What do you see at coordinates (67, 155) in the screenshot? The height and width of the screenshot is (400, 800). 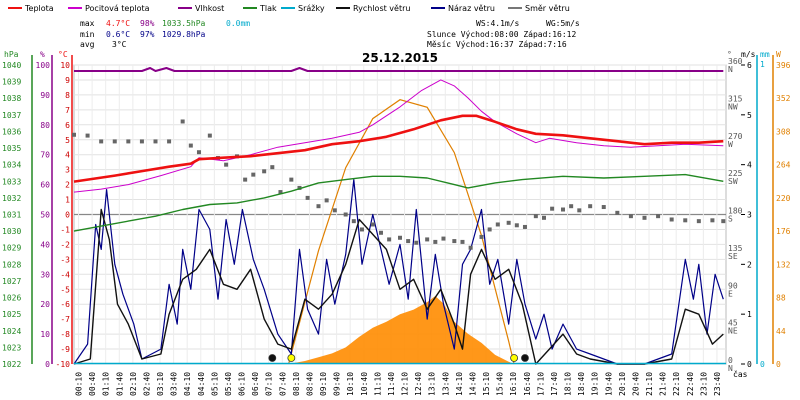 I see `temp-tick-label: 4` at bounding box center [67, 155].